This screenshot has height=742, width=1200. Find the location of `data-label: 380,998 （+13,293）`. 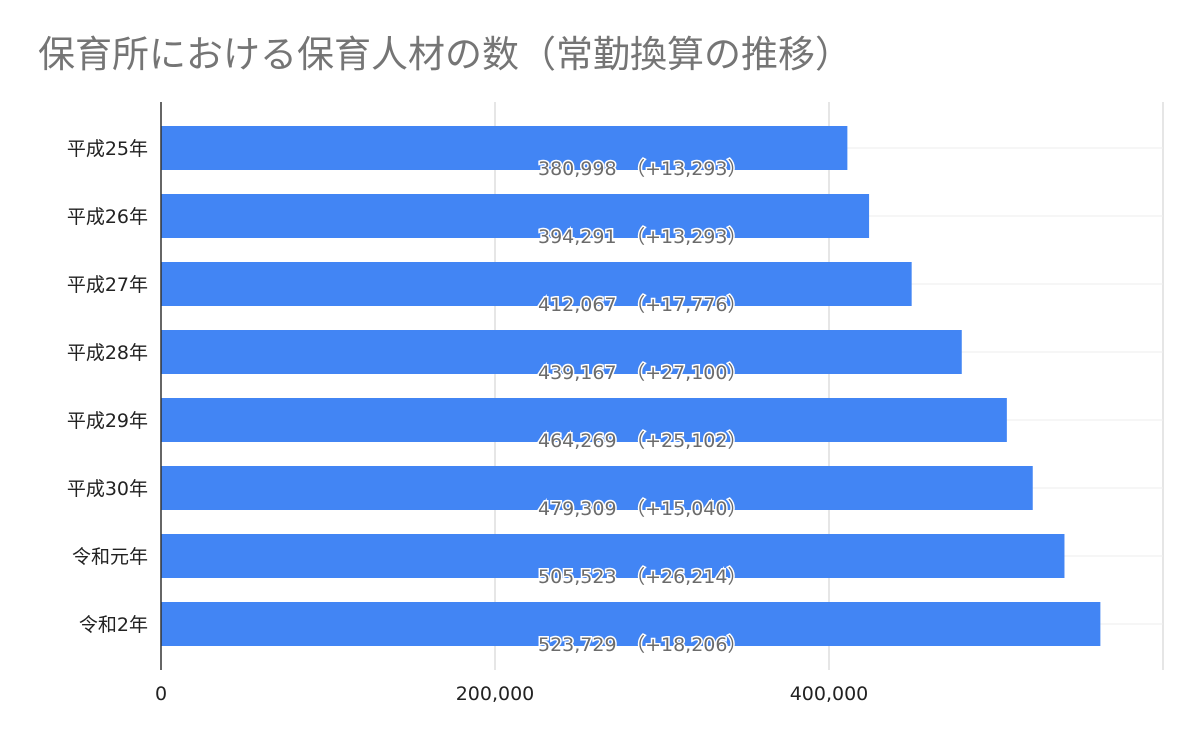

data-label: 380,998 （+13,293） is located at coordinates (642, 169).